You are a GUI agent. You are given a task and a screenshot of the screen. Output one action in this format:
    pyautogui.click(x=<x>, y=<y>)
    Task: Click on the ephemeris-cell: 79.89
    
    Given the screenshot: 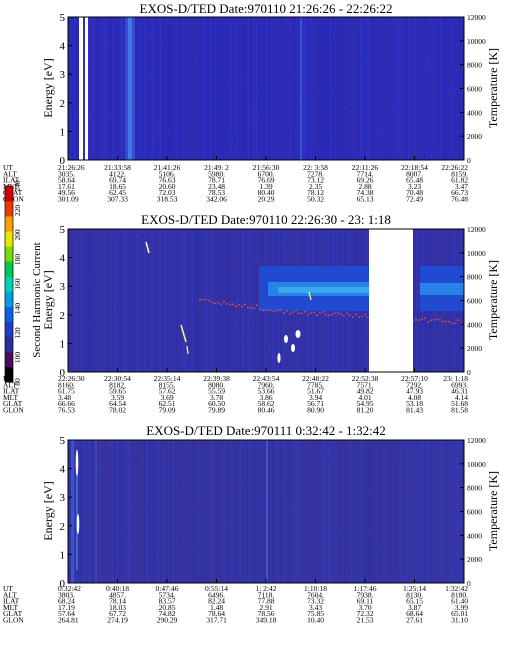 What is the action you would take?
    pyautogui.click(x=216, y=410)
    